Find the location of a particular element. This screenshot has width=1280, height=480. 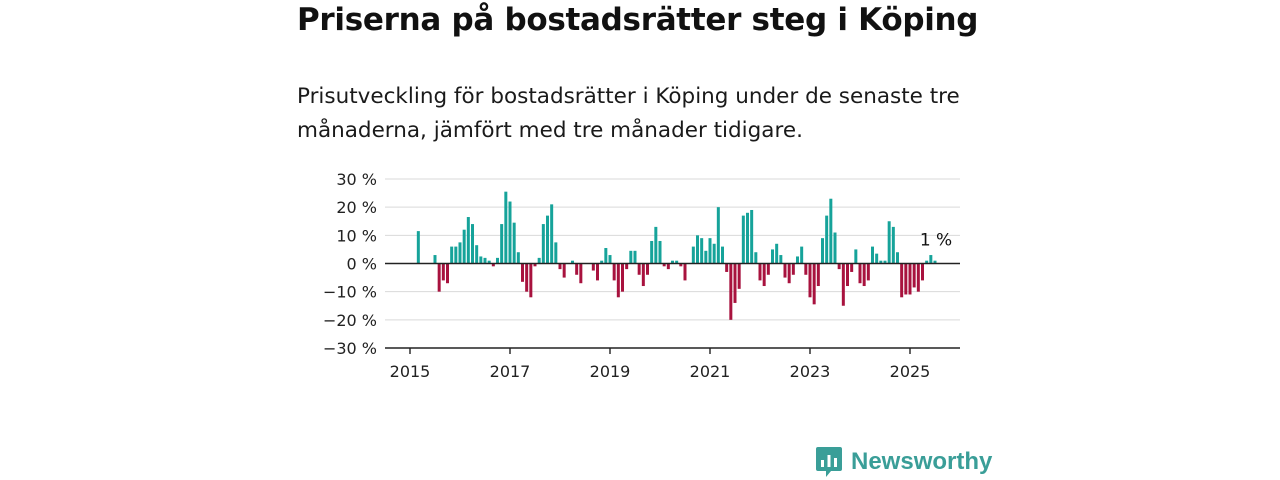

latest-value-label: 1 % is located at coordinates (936, 241).